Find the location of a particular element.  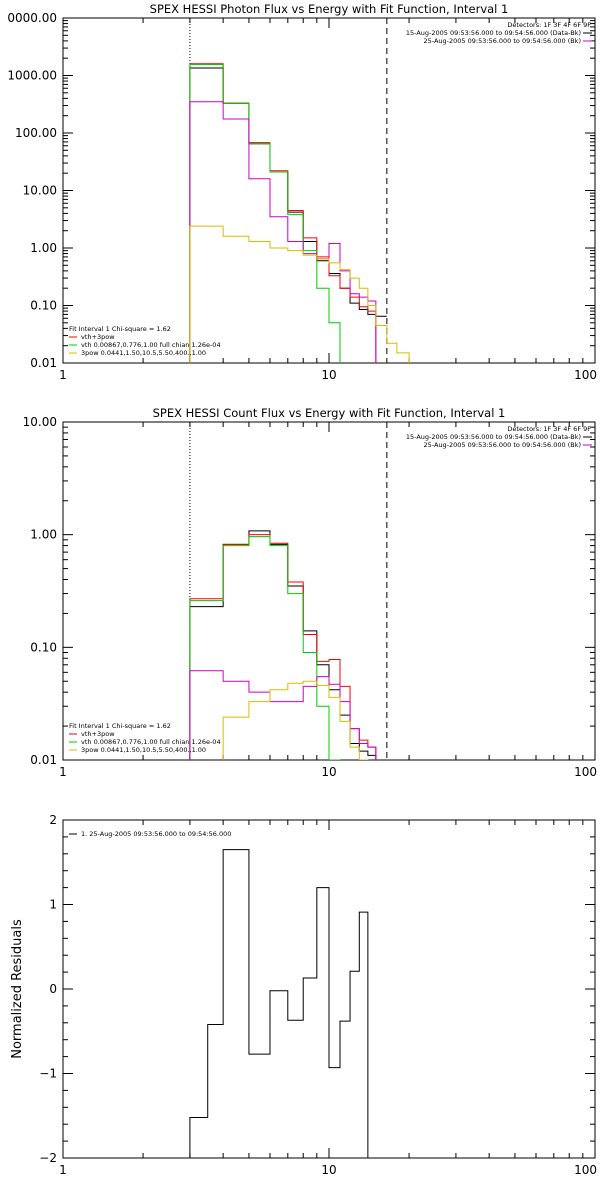

y-tick-label: 0 is located at coordinates (53, 989).